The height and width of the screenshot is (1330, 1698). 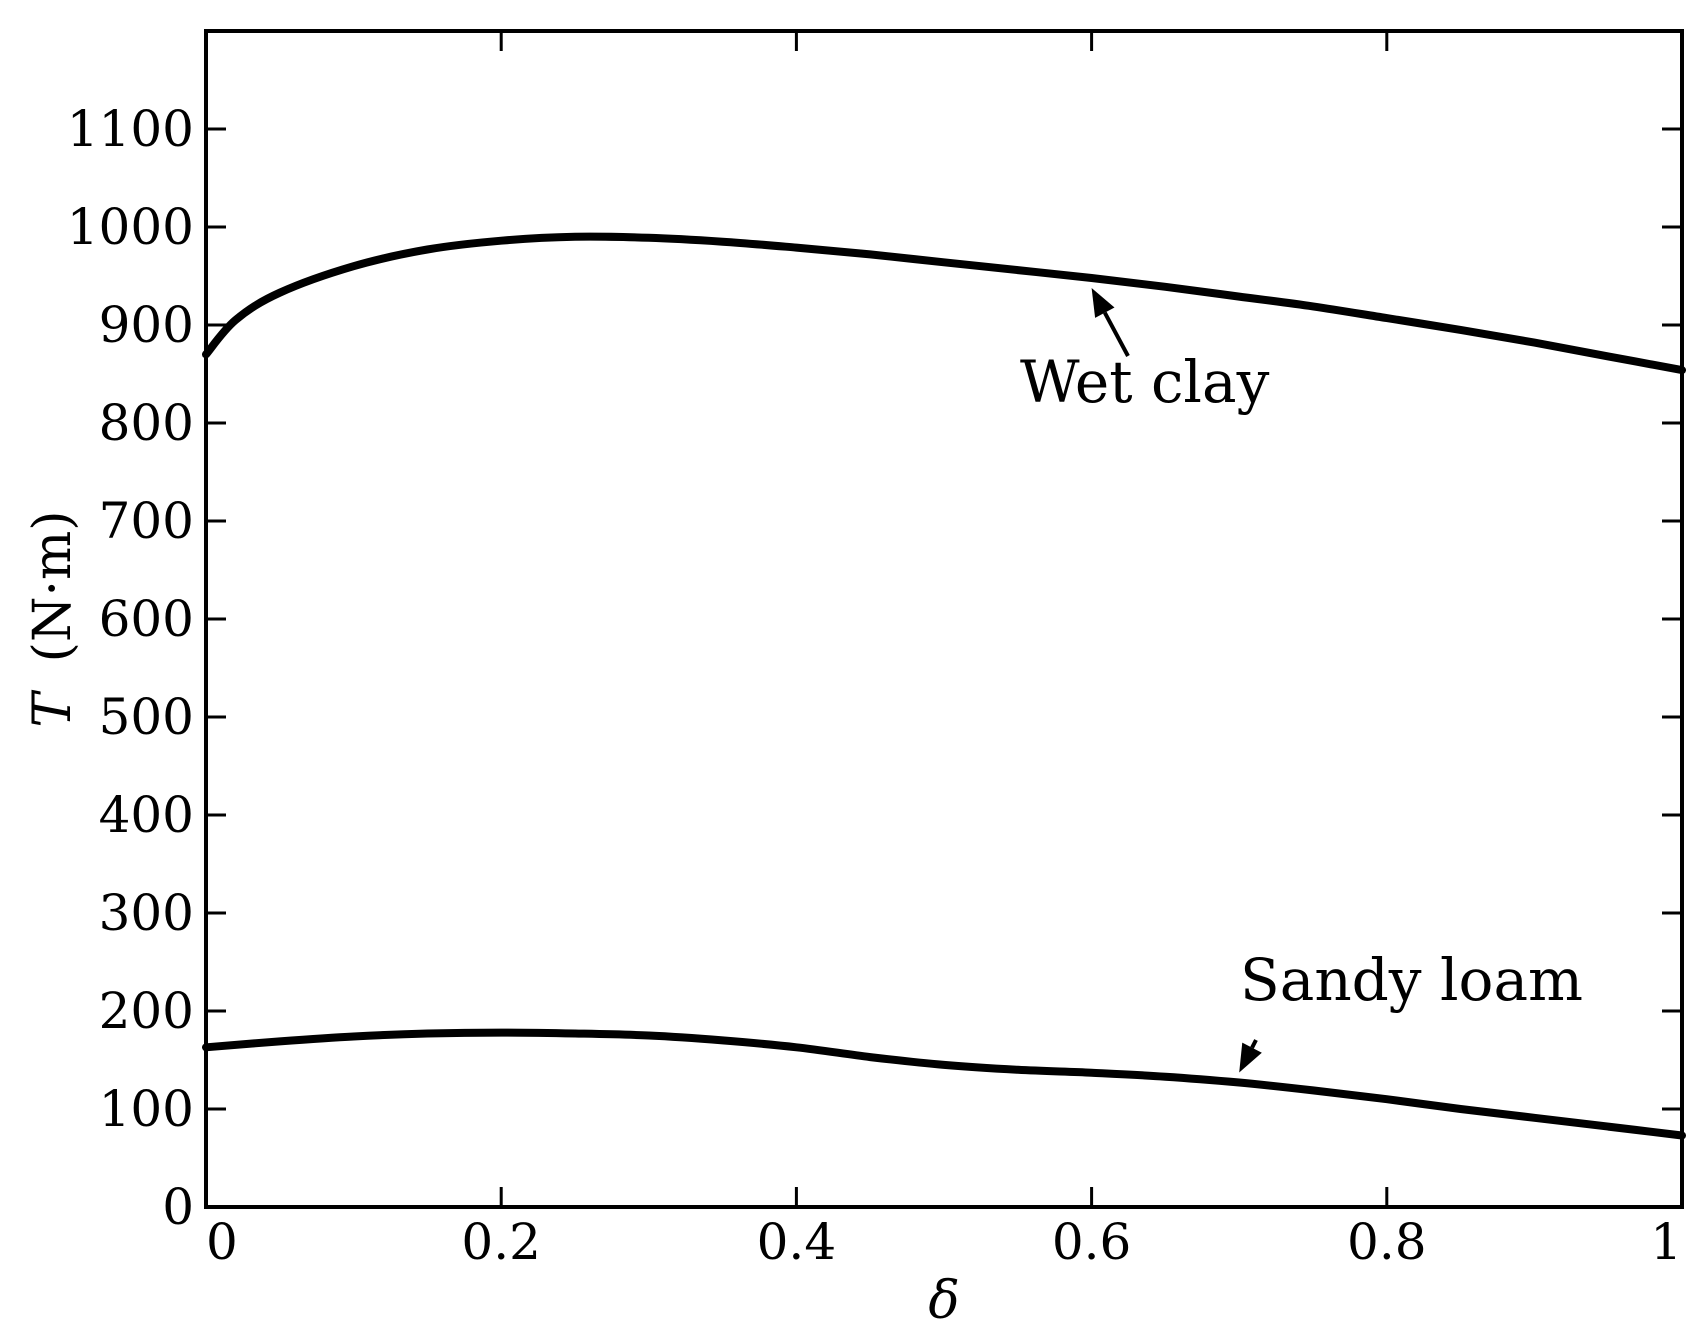 I want to click on y-tick-label: 600, so click(x=146, y=619).